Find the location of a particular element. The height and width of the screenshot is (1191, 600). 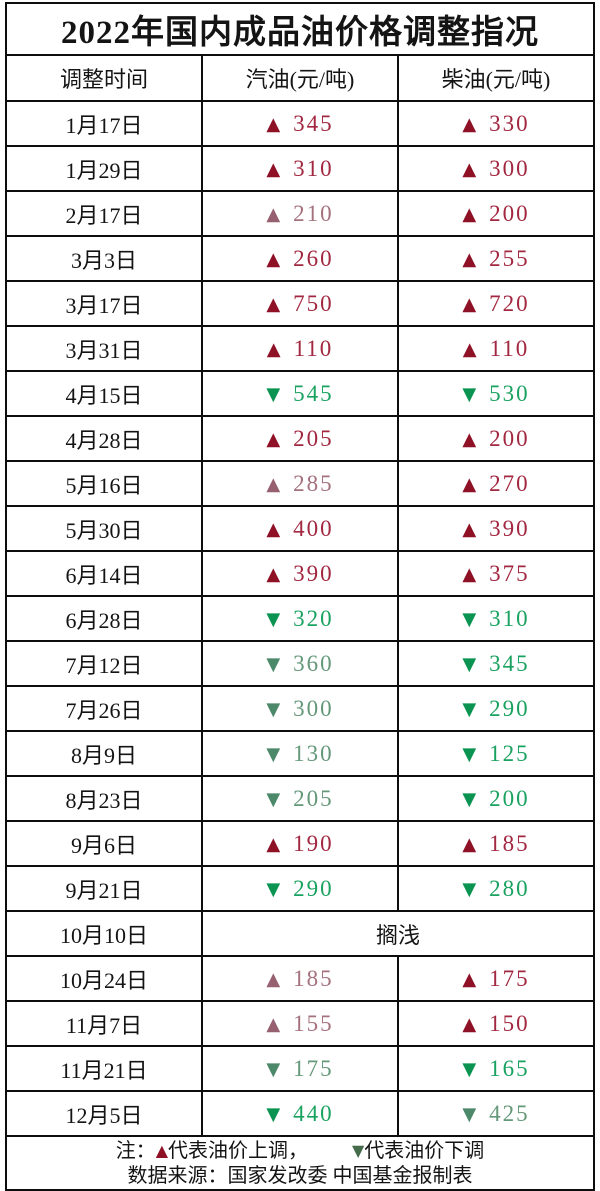

table-row: 7月12日 ▼ 360 ▼ 345 is located at coordinates (300, 663).